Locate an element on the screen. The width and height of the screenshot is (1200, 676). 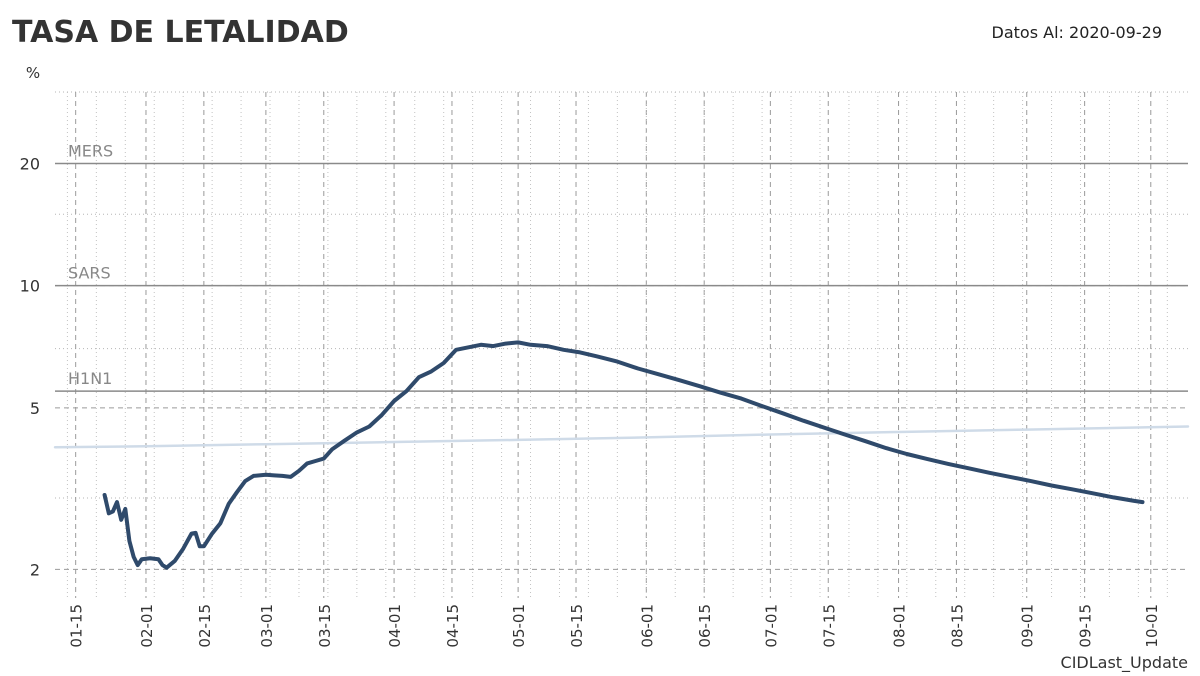
x-tick-label: 08-15 is located at coordinates (957, 626).